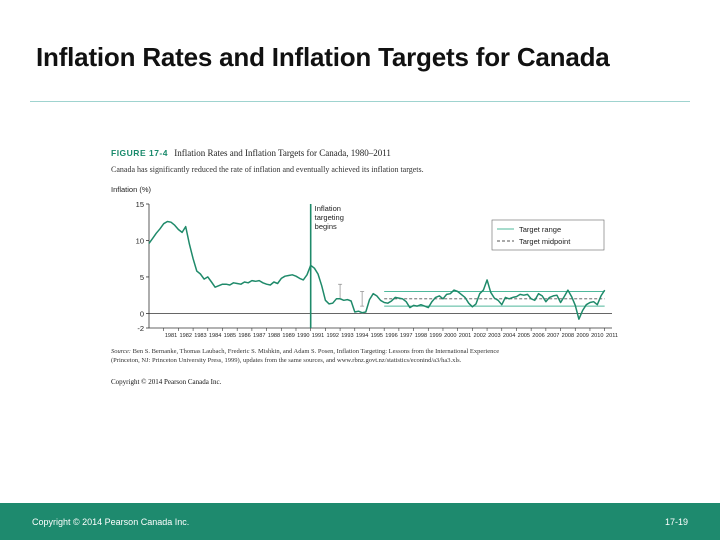  I want to click on x-tick-label: 1992, so click(333, 336).